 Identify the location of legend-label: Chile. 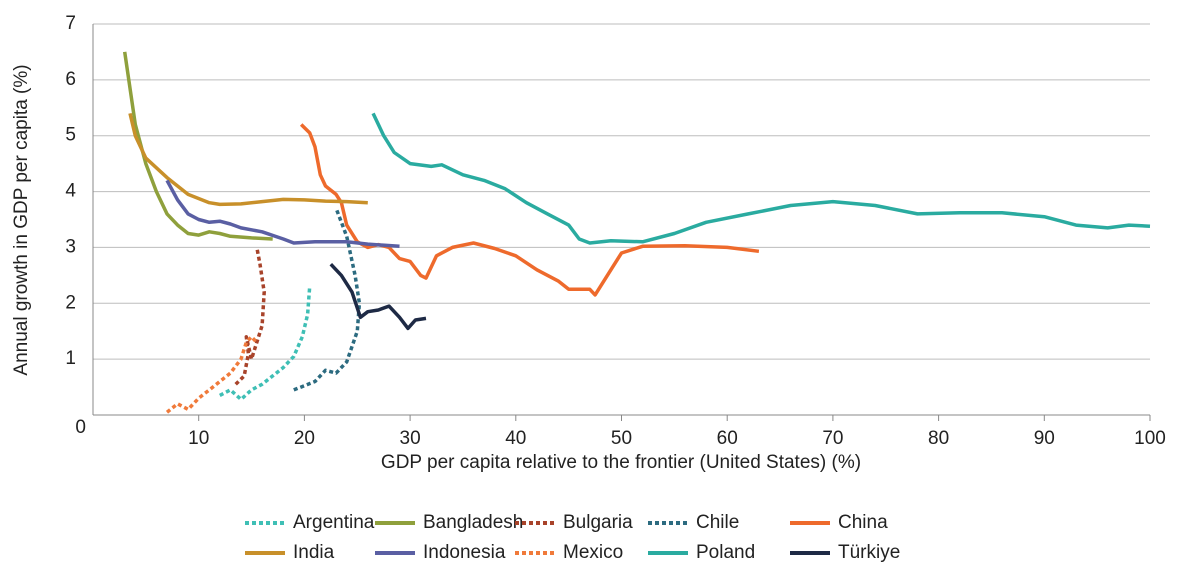
(717, 522).